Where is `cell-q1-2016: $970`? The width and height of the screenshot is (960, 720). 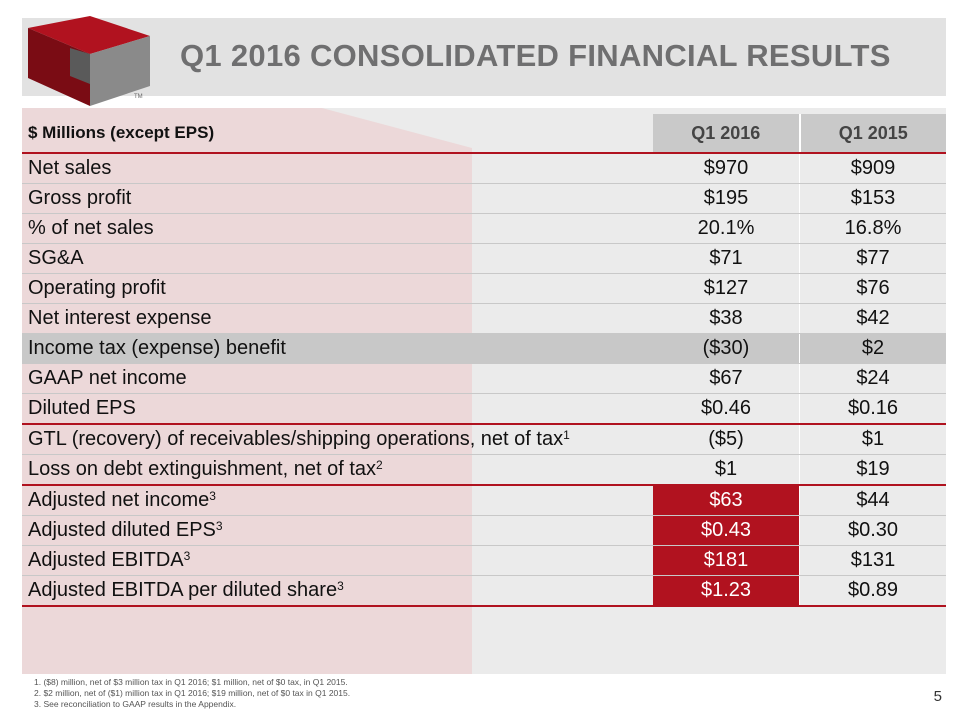 cell-q1-2016: $970 is located at coordinates (726, 168).